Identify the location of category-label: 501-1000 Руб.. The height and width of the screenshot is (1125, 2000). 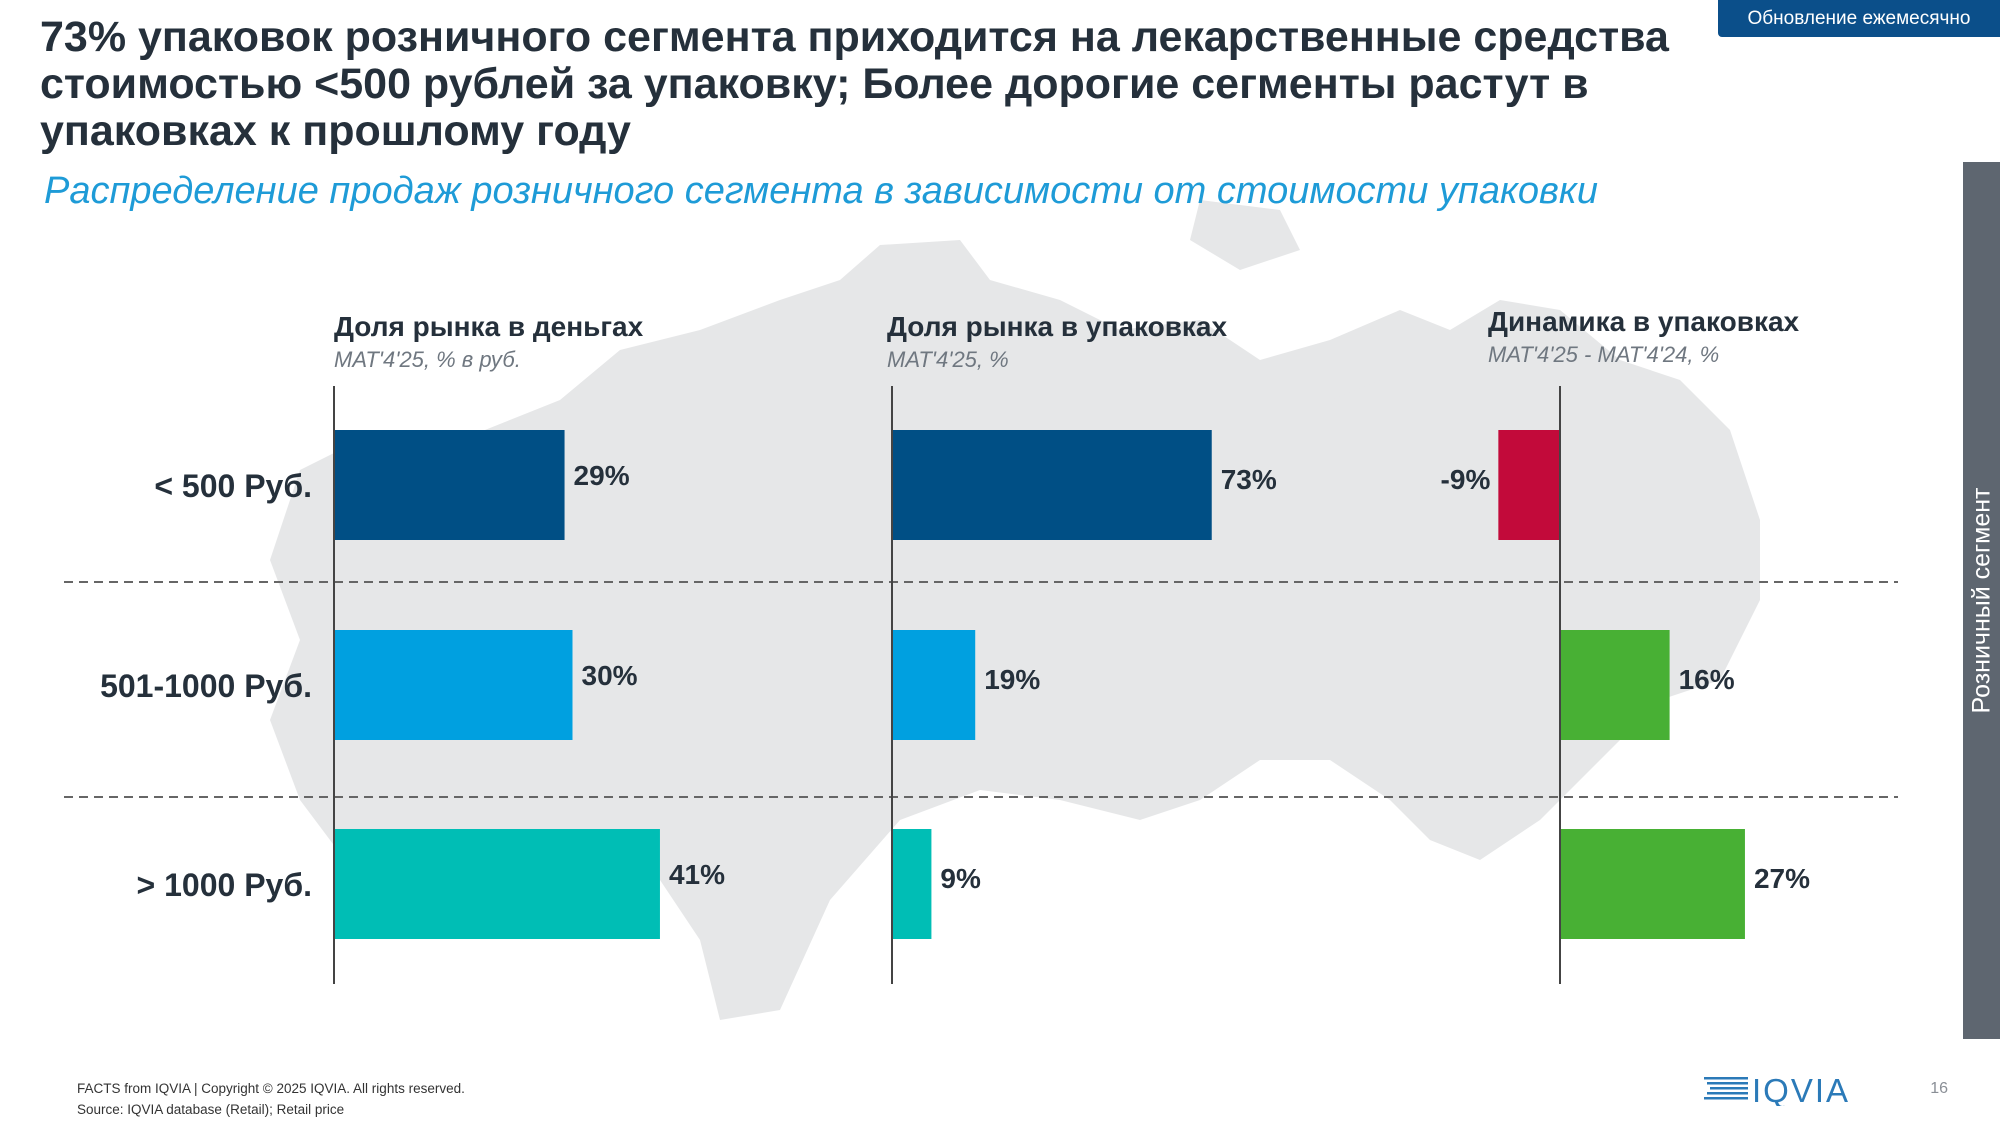
(206, 686).